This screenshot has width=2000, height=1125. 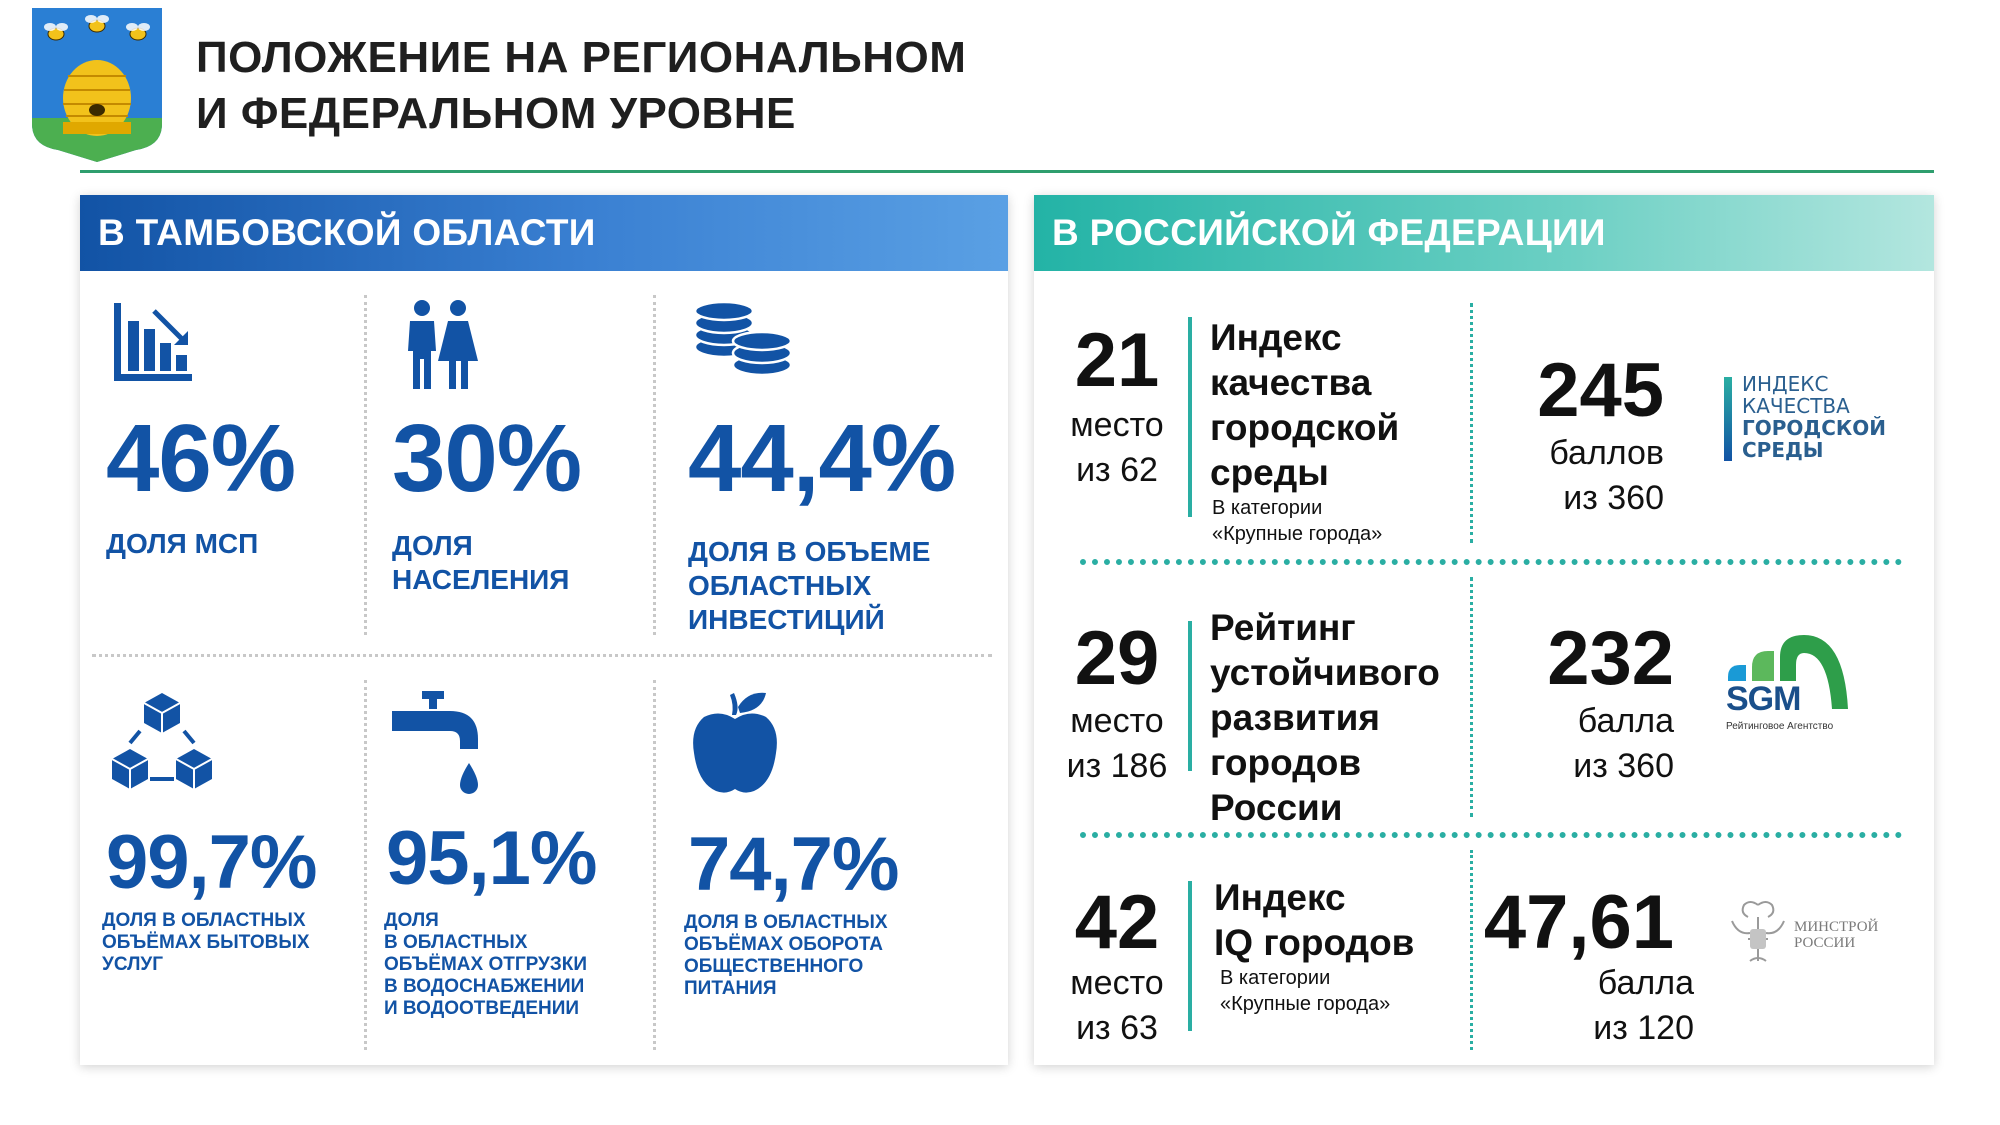 What do you see at coordinates (793, 864) in the screenshot?
I see `stat-value-catering: 74,7%` at bounding box center [793, 864].